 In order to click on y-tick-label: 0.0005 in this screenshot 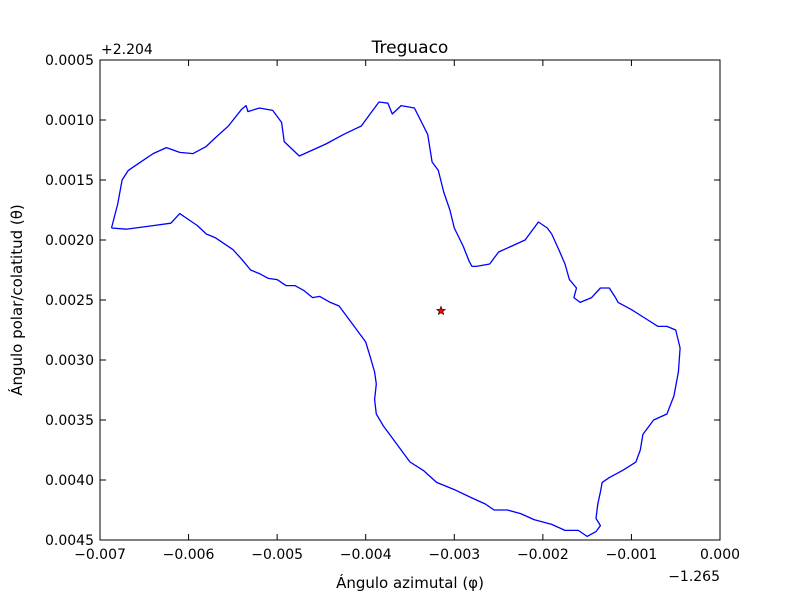, I will do `click(69, 61)`.